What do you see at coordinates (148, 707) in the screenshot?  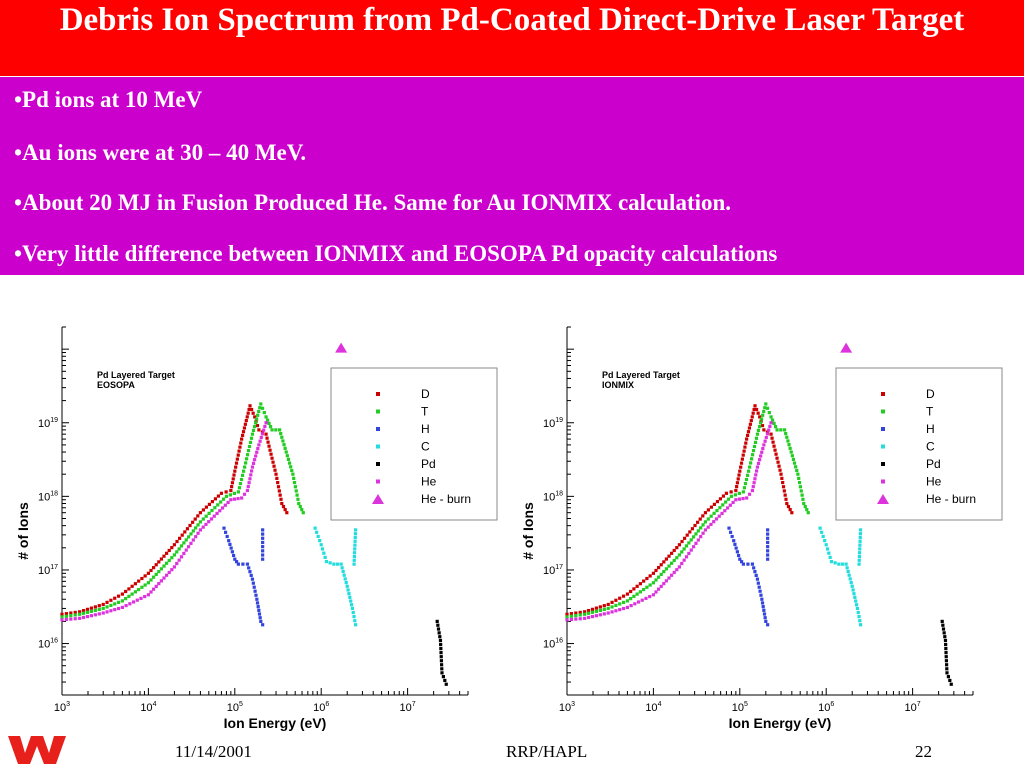 I see `eosopa-x-tick-label-1: 10⁴` at bounding box center [148, 707].